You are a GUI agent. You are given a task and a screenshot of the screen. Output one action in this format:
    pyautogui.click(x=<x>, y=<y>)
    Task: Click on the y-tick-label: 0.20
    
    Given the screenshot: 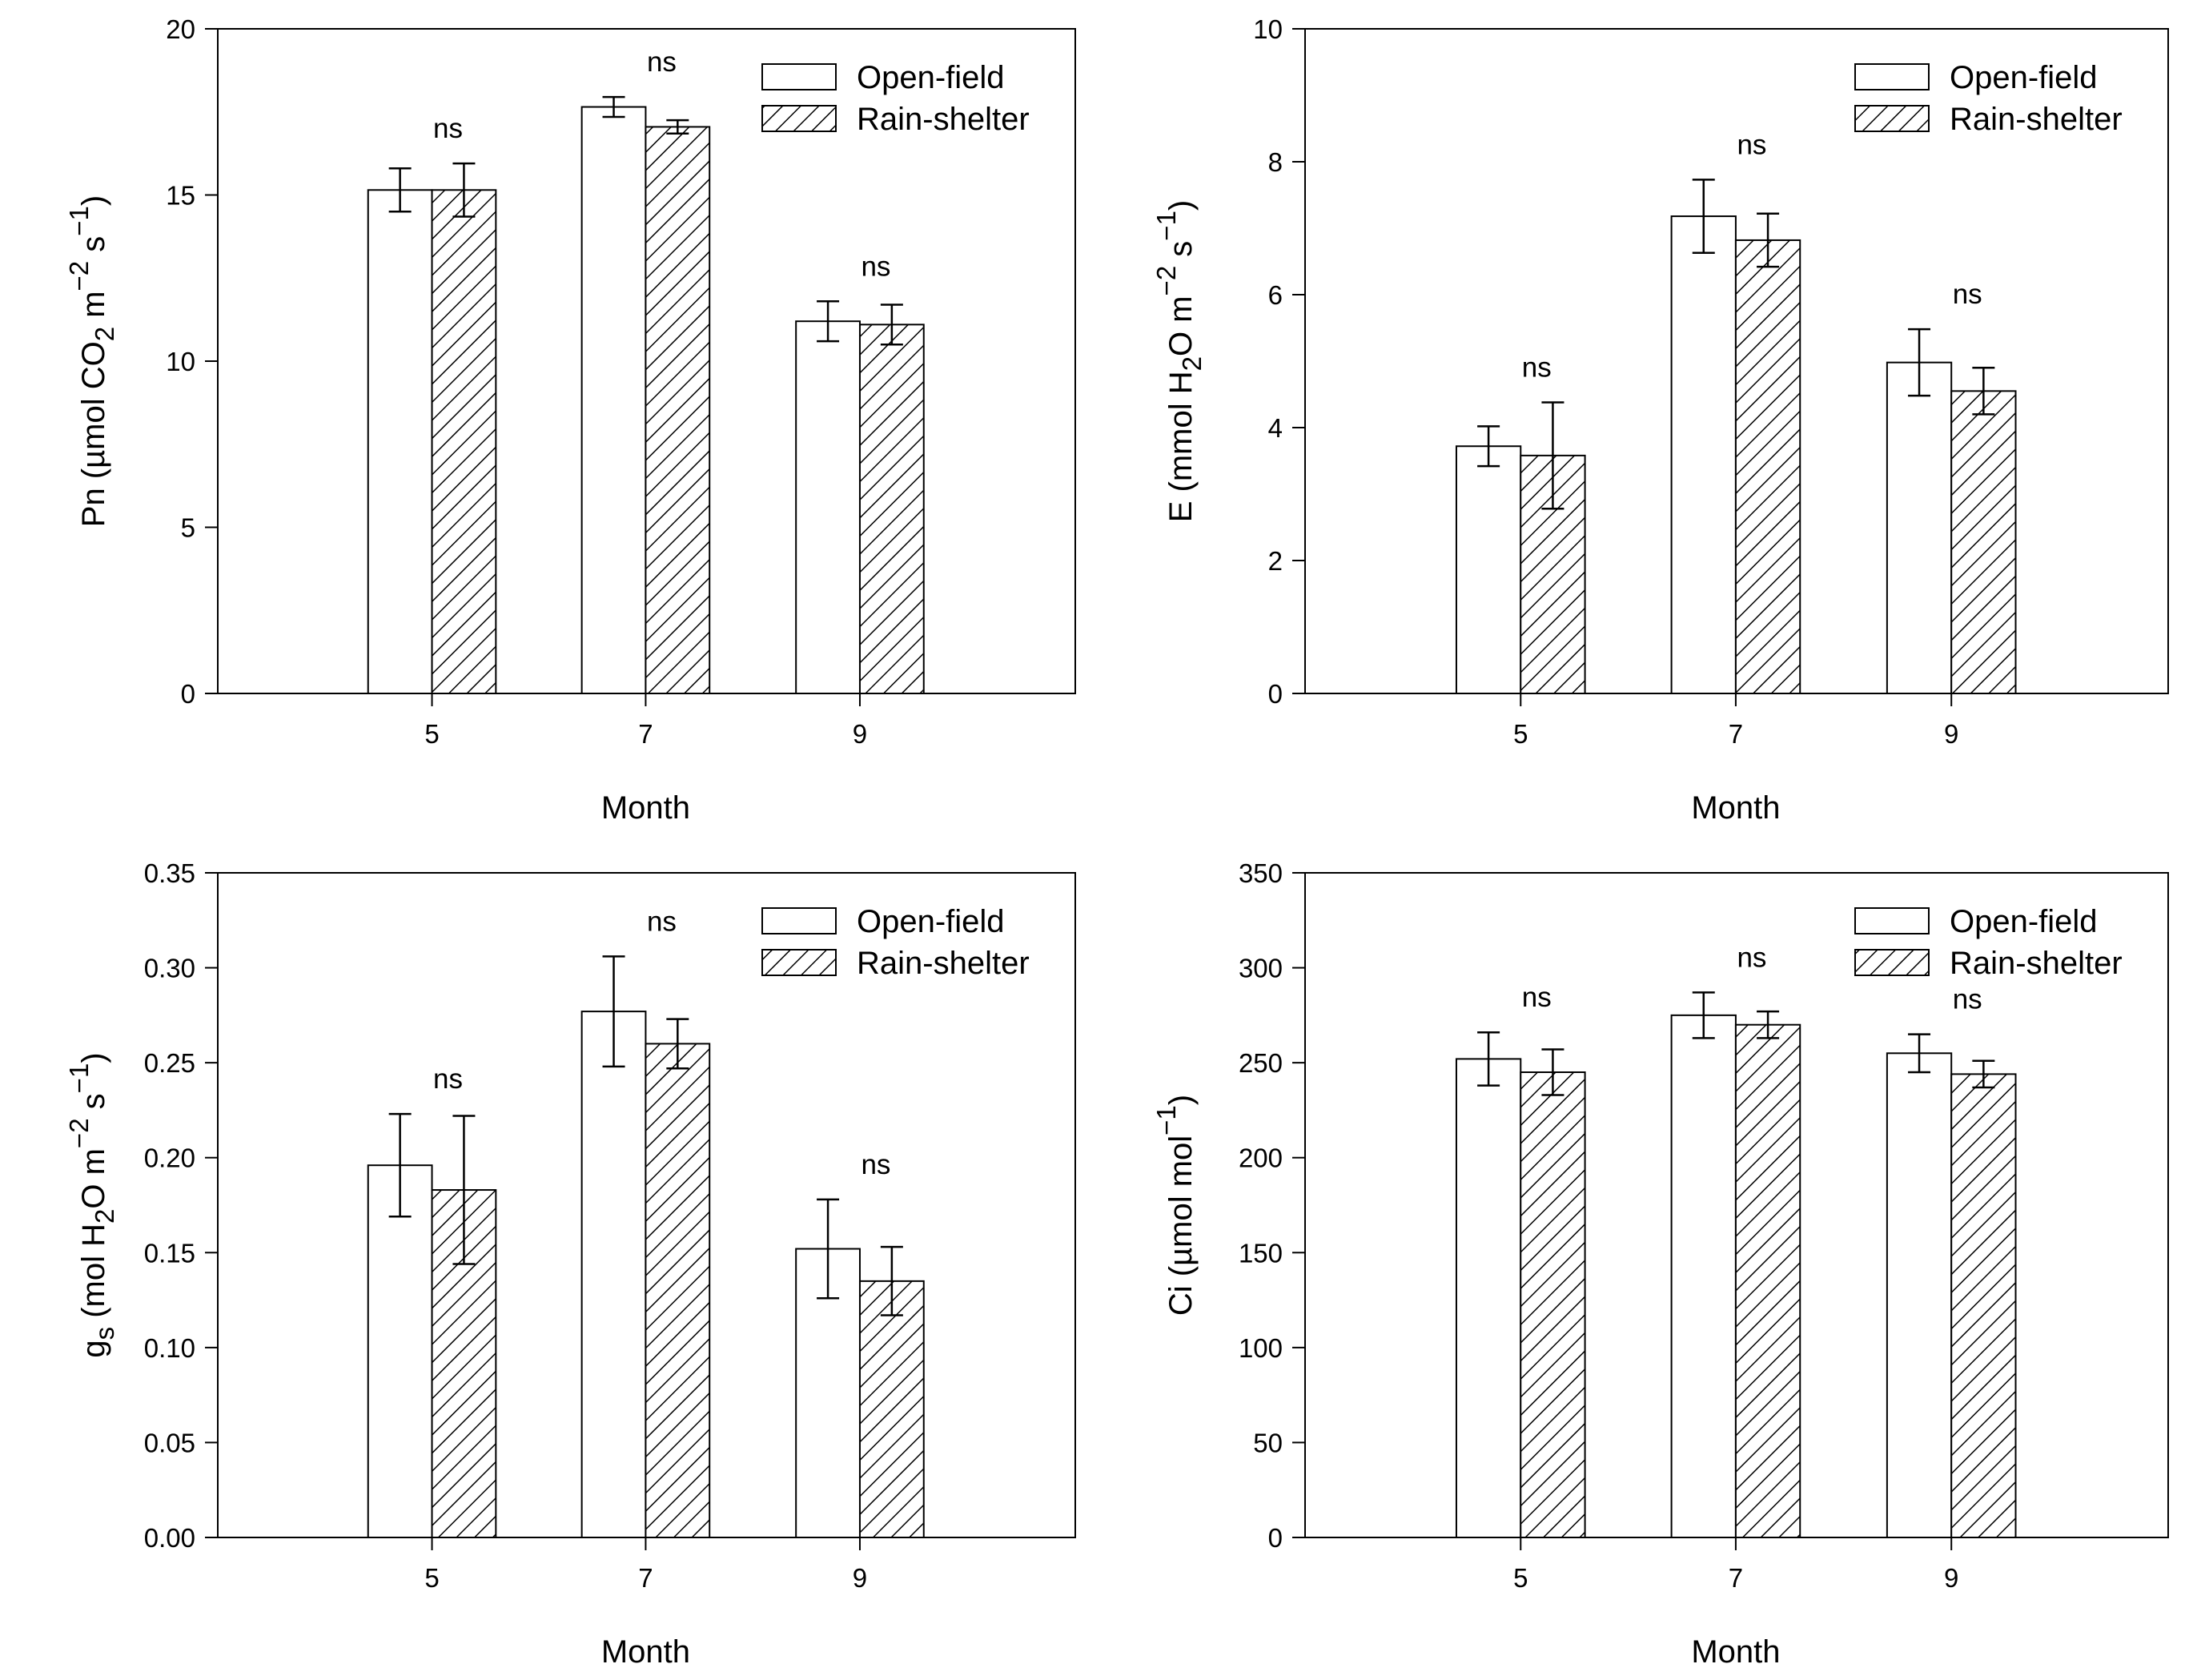 What is the action you would take?
    pyautogui.click(x=169, y=1158)
    